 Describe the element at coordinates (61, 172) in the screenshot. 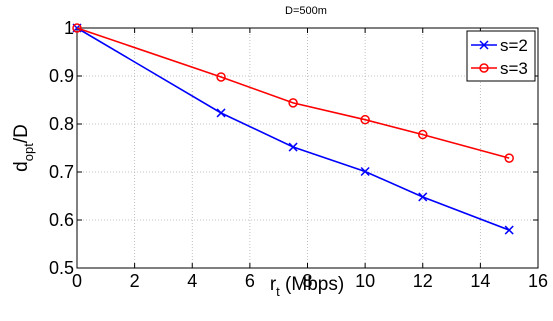

I see `y-tick-label: 0.7` at that location.